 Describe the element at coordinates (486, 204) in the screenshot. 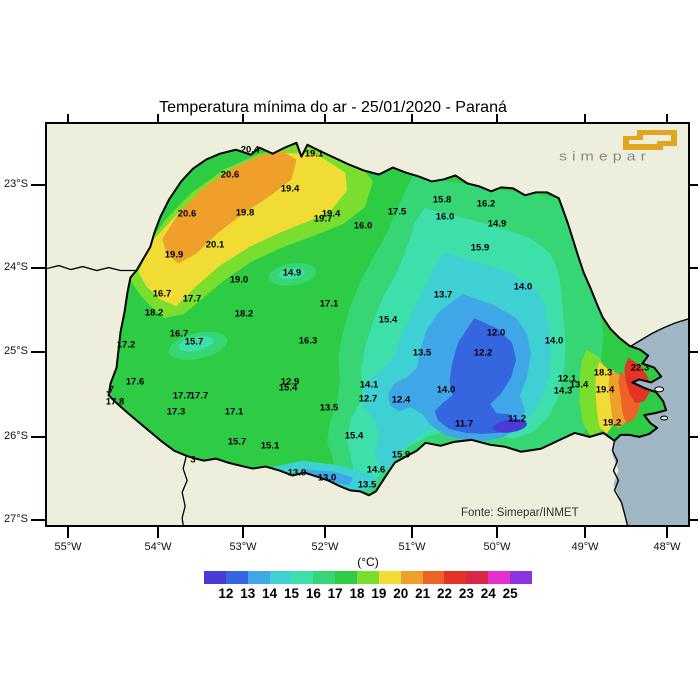

I see `station-value-label: 16.2` at that location.